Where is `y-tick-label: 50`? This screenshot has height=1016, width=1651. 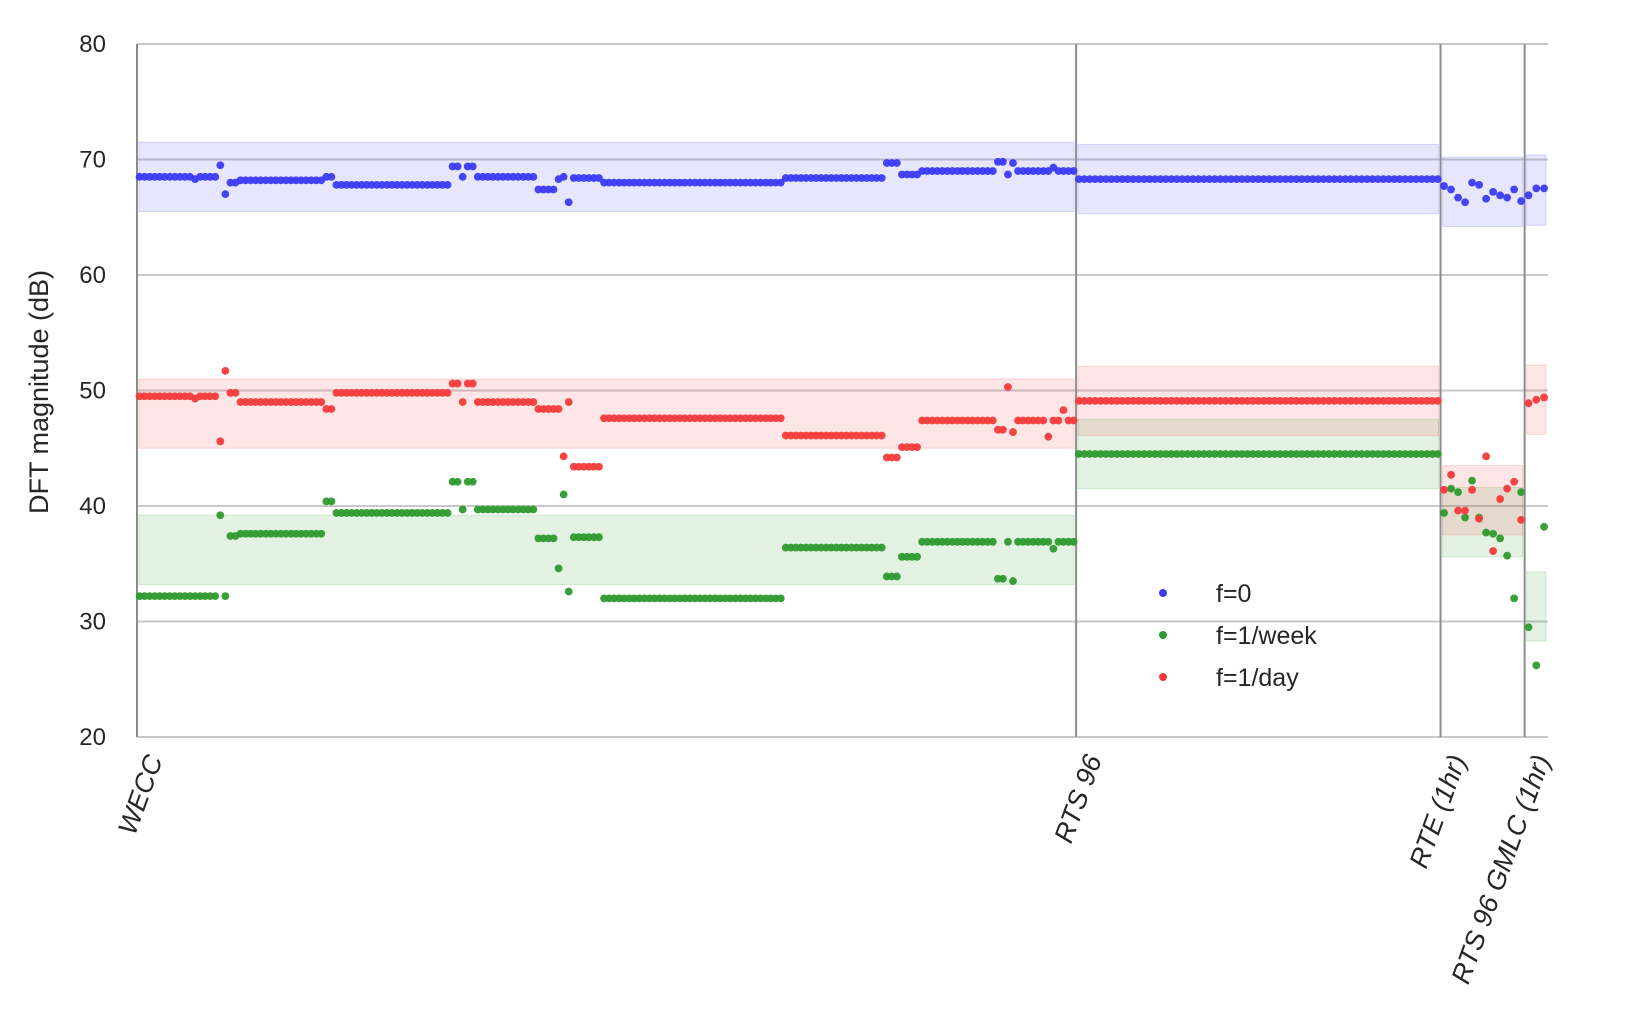 y-tick-label: 50 is located at coordinates (92, 391).